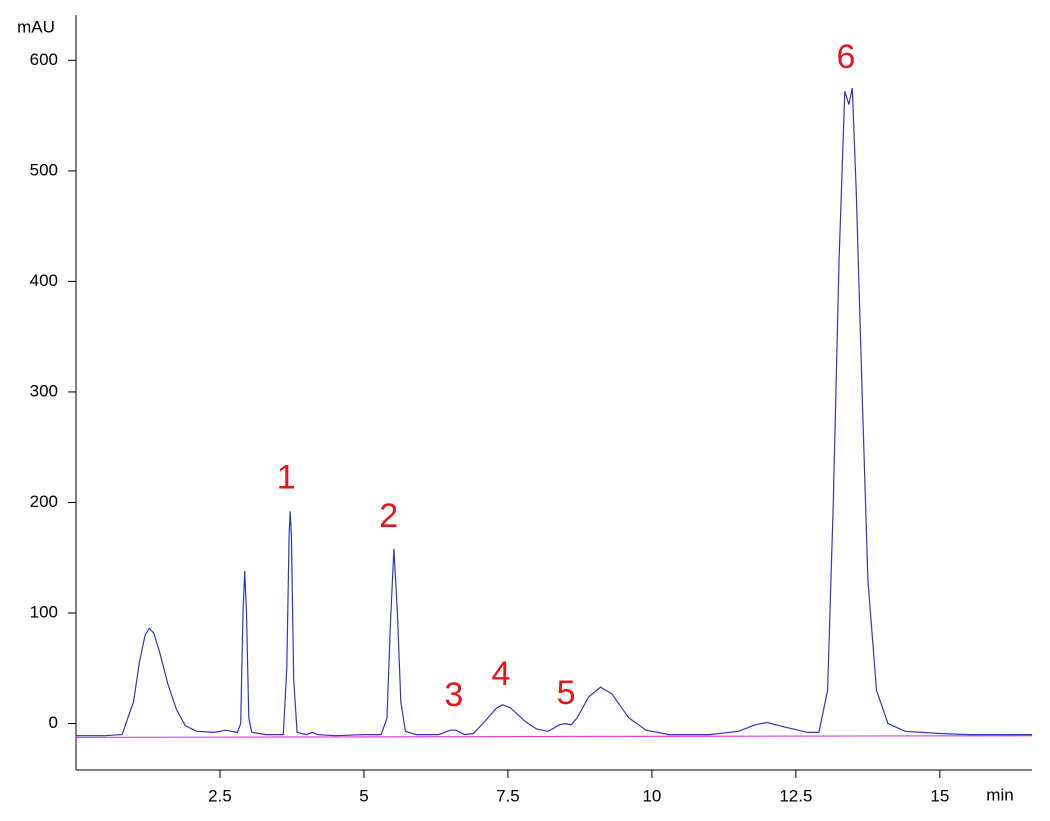 This screenshot has width=1050, height=821. I want to click on peak-label: 1, so click(286, 477).